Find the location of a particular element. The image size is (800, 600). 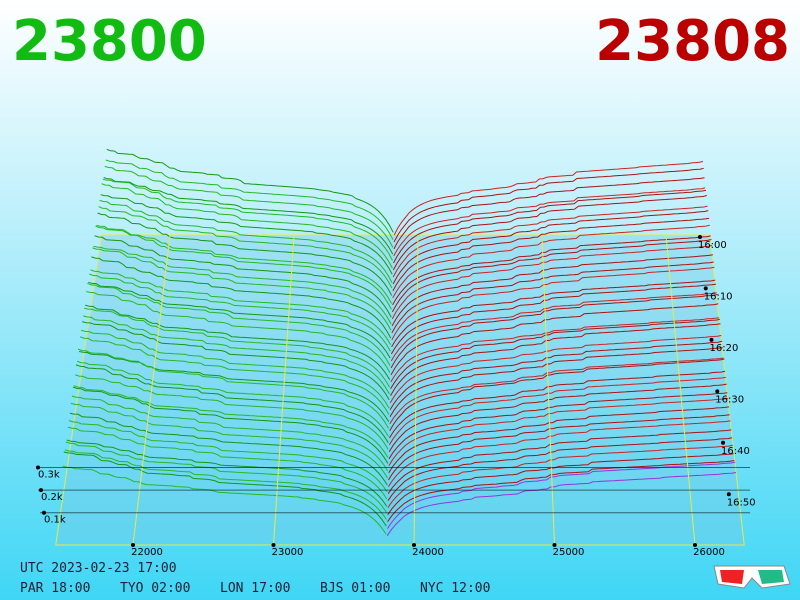

y-tick-label: 0.3k is located at coordinates (49, 475).